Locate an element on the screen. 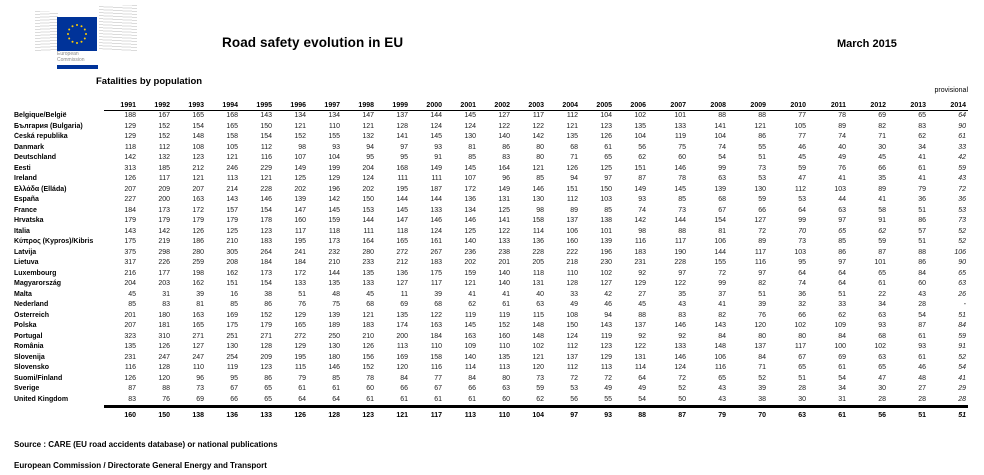 This screenshot has height=475, width=984. value-cell: 124 is located at coordinates (470, 126).